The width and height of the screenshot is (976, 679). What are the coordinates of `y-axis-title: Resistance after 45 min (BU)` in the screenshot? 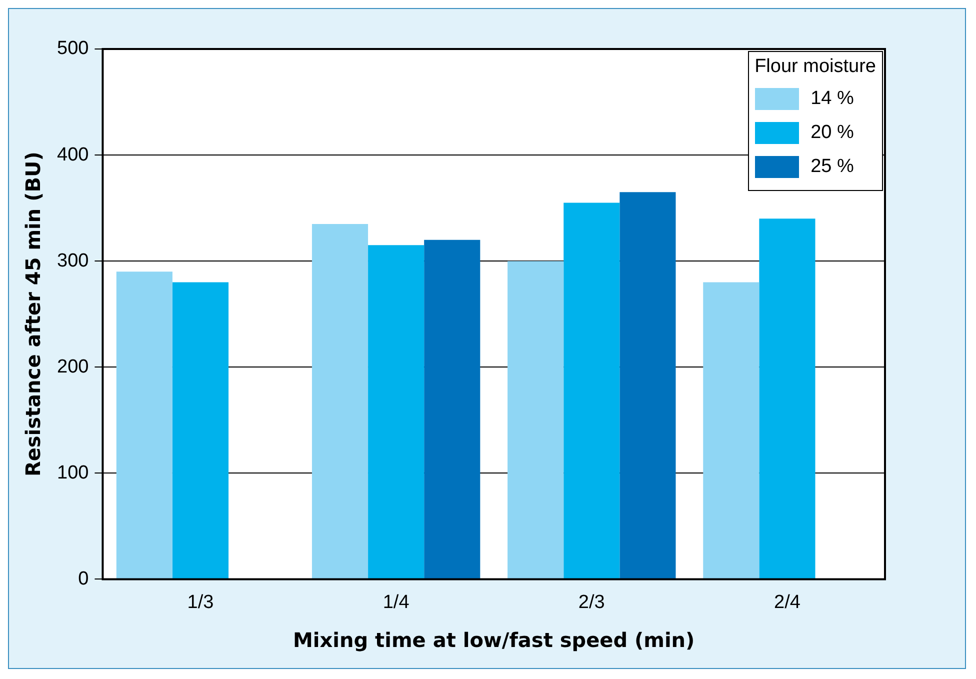 It's located at (33, 314).